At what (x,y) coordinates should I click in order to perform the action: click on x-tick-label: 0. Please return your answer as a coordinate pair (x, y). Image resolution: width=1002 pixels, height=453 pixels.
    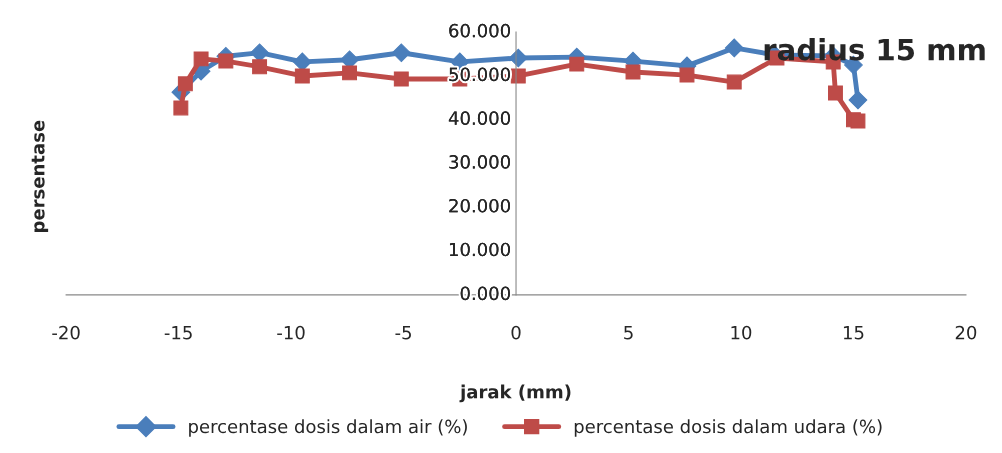
    Looking at the image, I should click on (516, 332).